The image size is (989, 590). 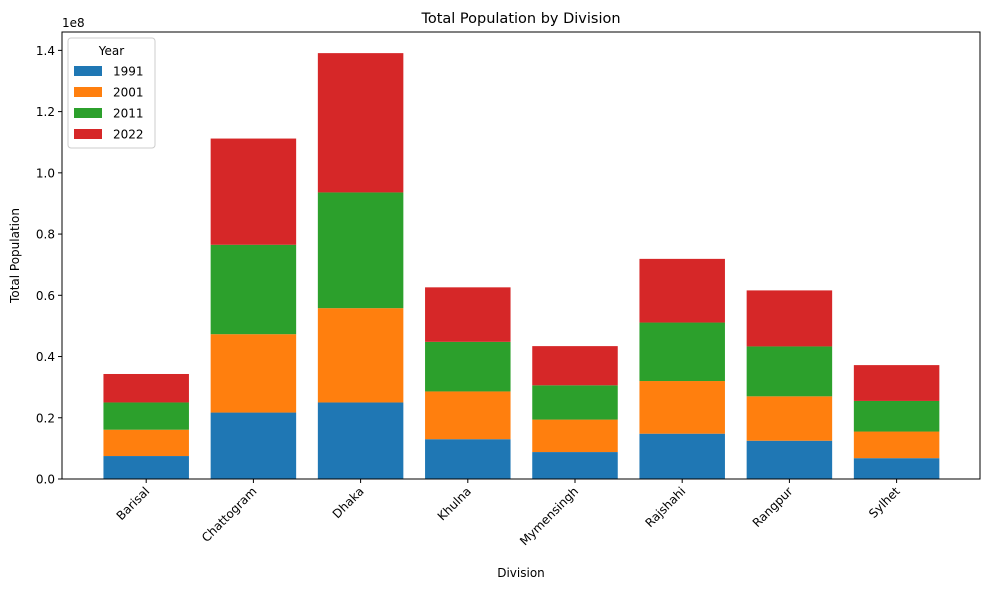 I want to click on bar-dhaka-2022, so click(x=360, y=123).